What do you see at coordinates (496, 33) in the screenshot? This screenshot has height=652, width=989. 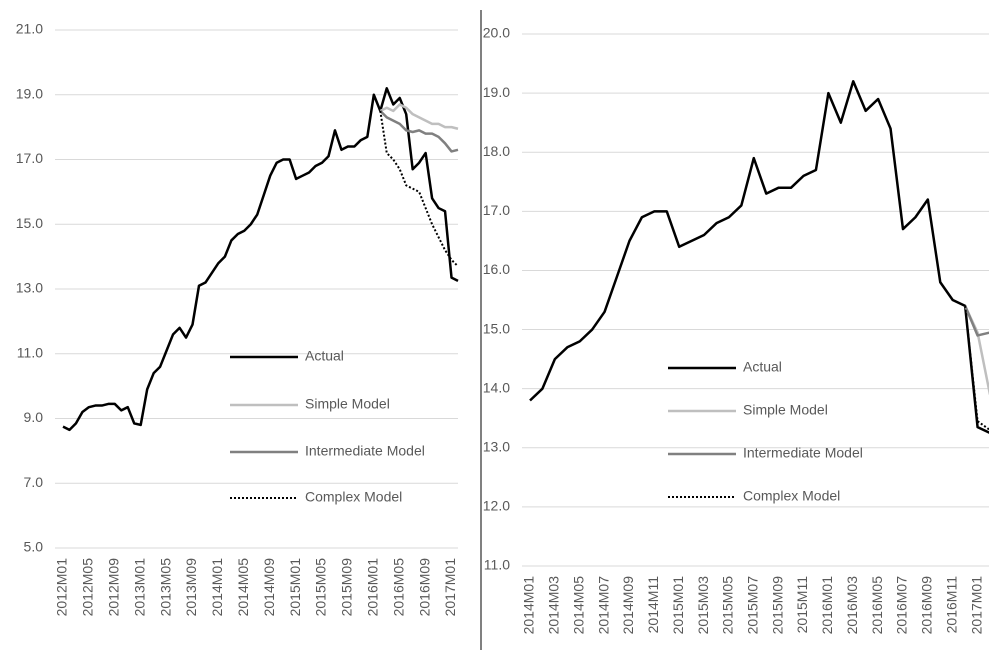 I see `y-tick-label: 20.0` at bounding box center [496, 33].